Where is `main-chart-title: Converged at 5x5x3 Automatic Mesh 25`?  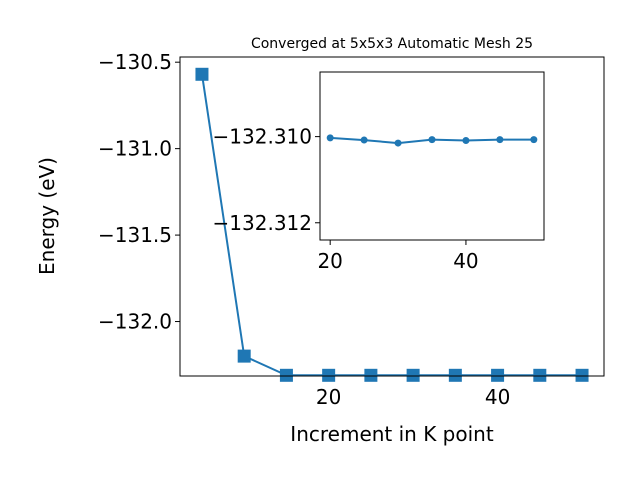 main-chart-title: Converged at 5x5x3 Automatic Mesh 25 is located at coordinates (392, 44).